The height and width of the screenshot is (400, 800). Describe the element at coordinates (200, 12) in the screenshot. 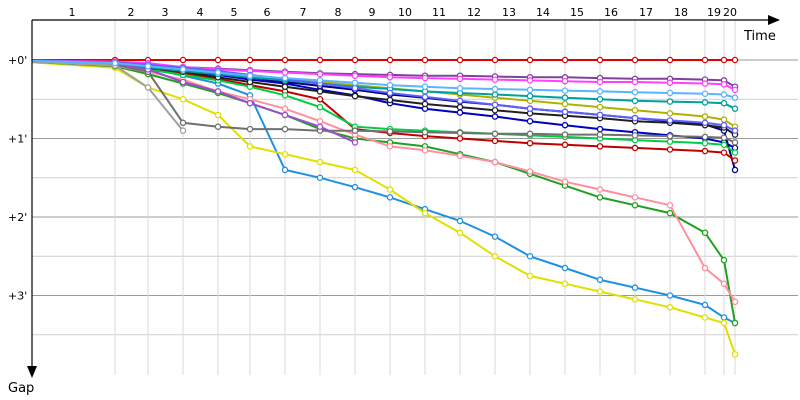

I see `lap-label: 4` at that location.